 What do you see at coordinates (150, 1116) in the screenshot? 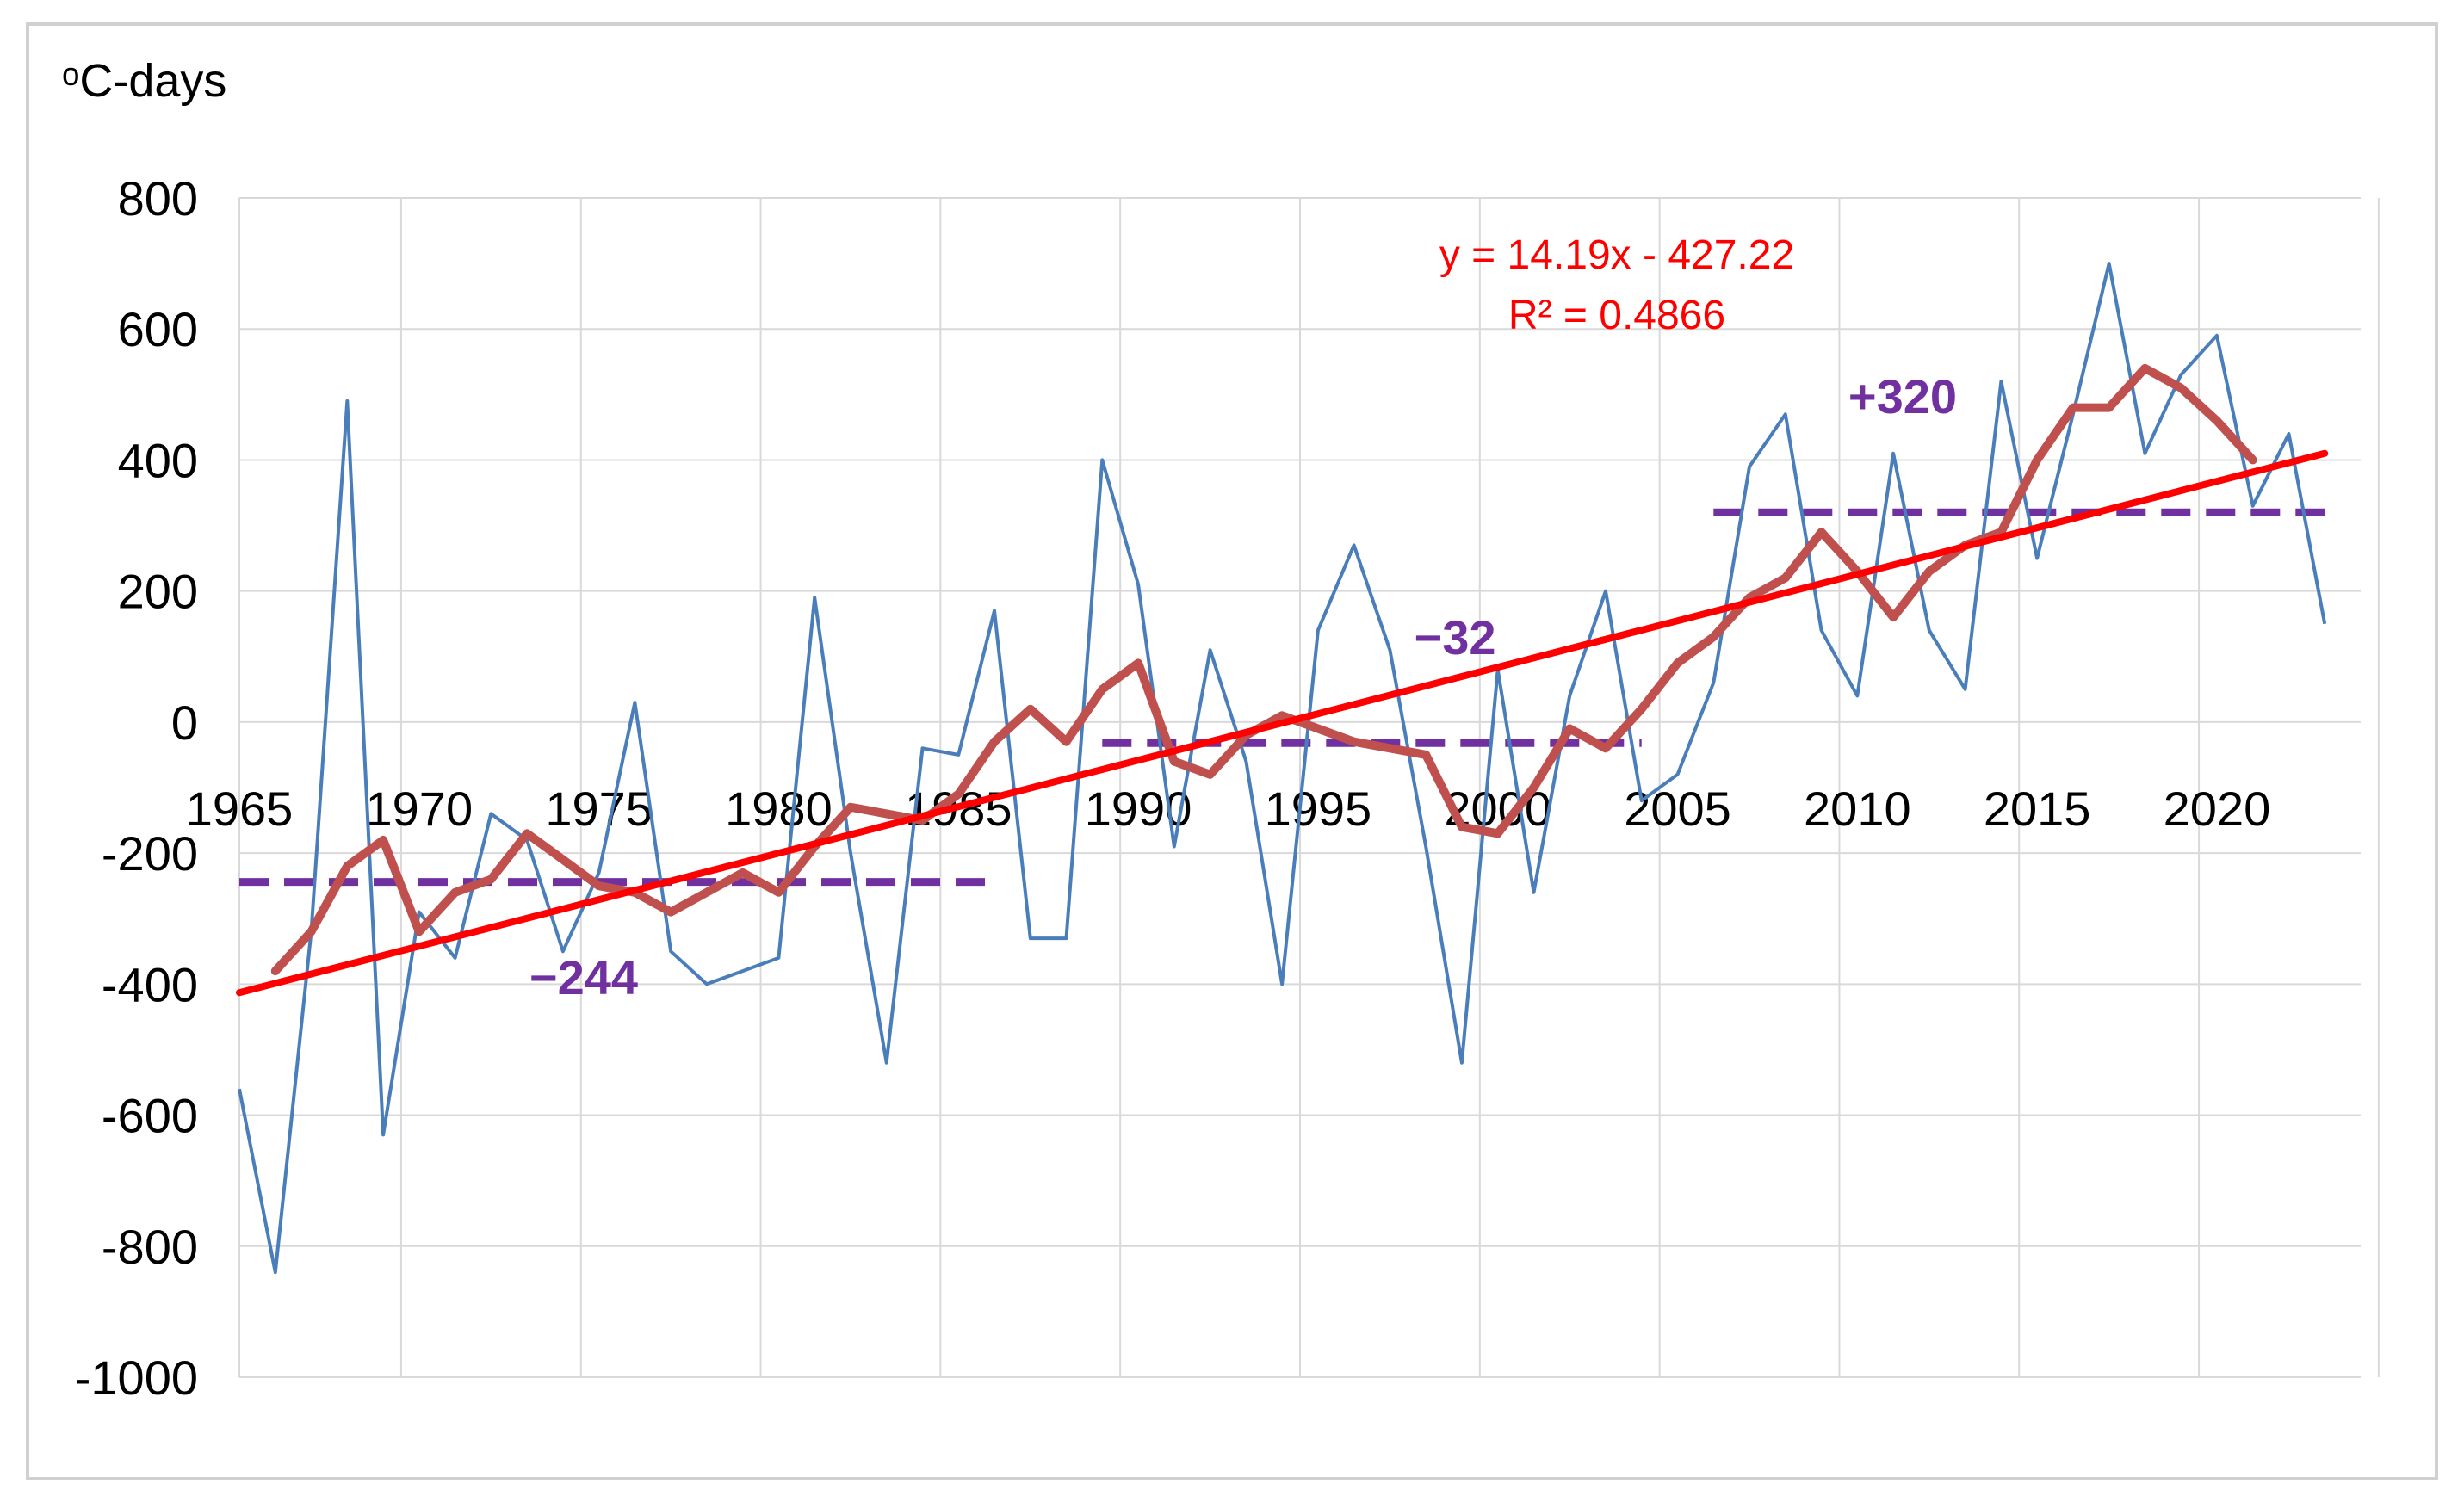
I see `y-tick-label: -600` at bounding box center [150, 1116].